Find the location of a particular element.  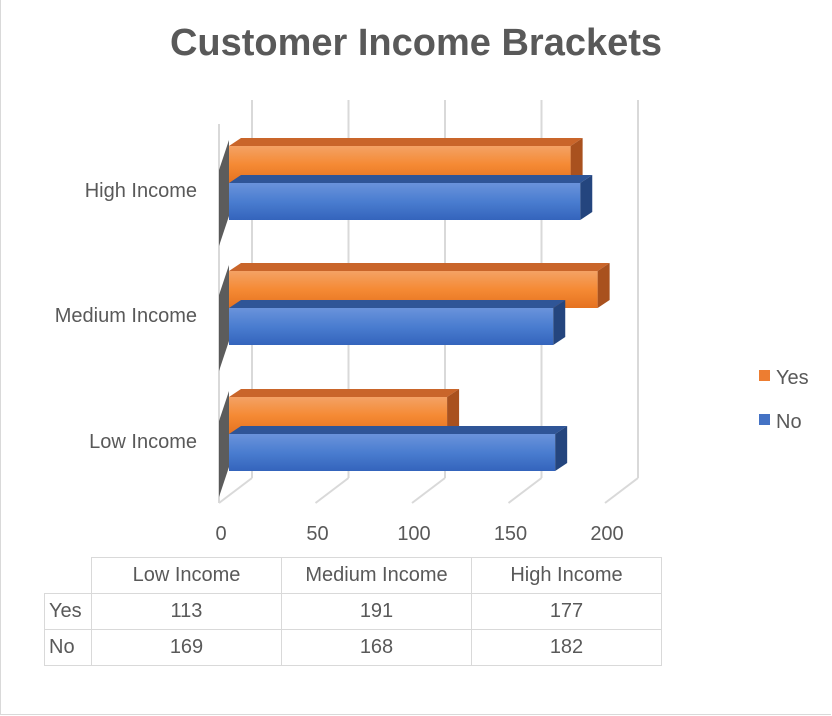

x-tick-label: 0 is located at coordinates (220, 534).